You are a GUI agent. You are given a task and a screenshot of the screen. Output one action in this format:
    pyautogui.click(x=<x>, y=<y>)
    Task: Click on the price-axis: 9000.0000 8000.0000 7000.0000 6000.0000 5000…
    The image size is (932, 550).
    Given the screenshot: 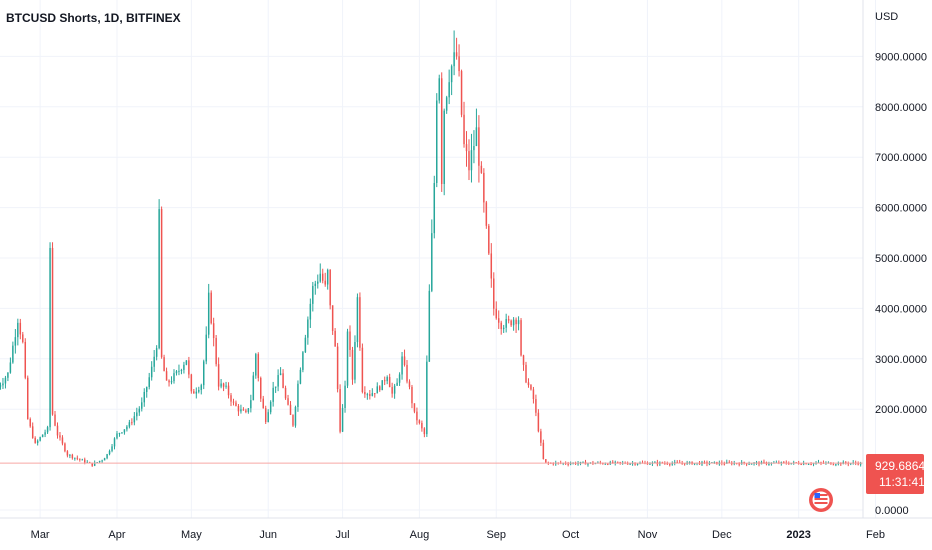 What is the action you would take?
    pyautogui.click(x=901, y=284)
    